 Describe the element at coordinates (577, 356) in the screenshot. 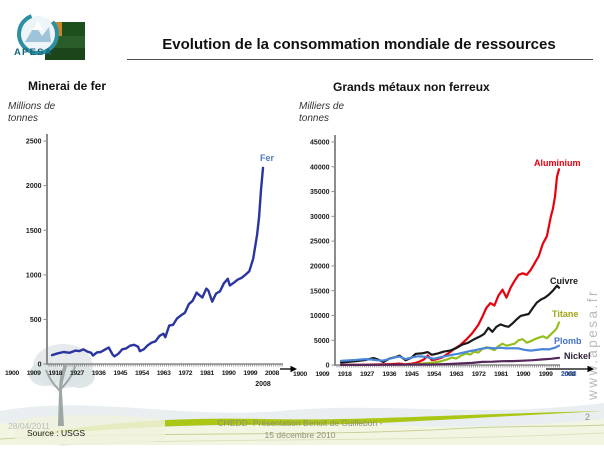

I see `svg-text: Nickel` at that location.